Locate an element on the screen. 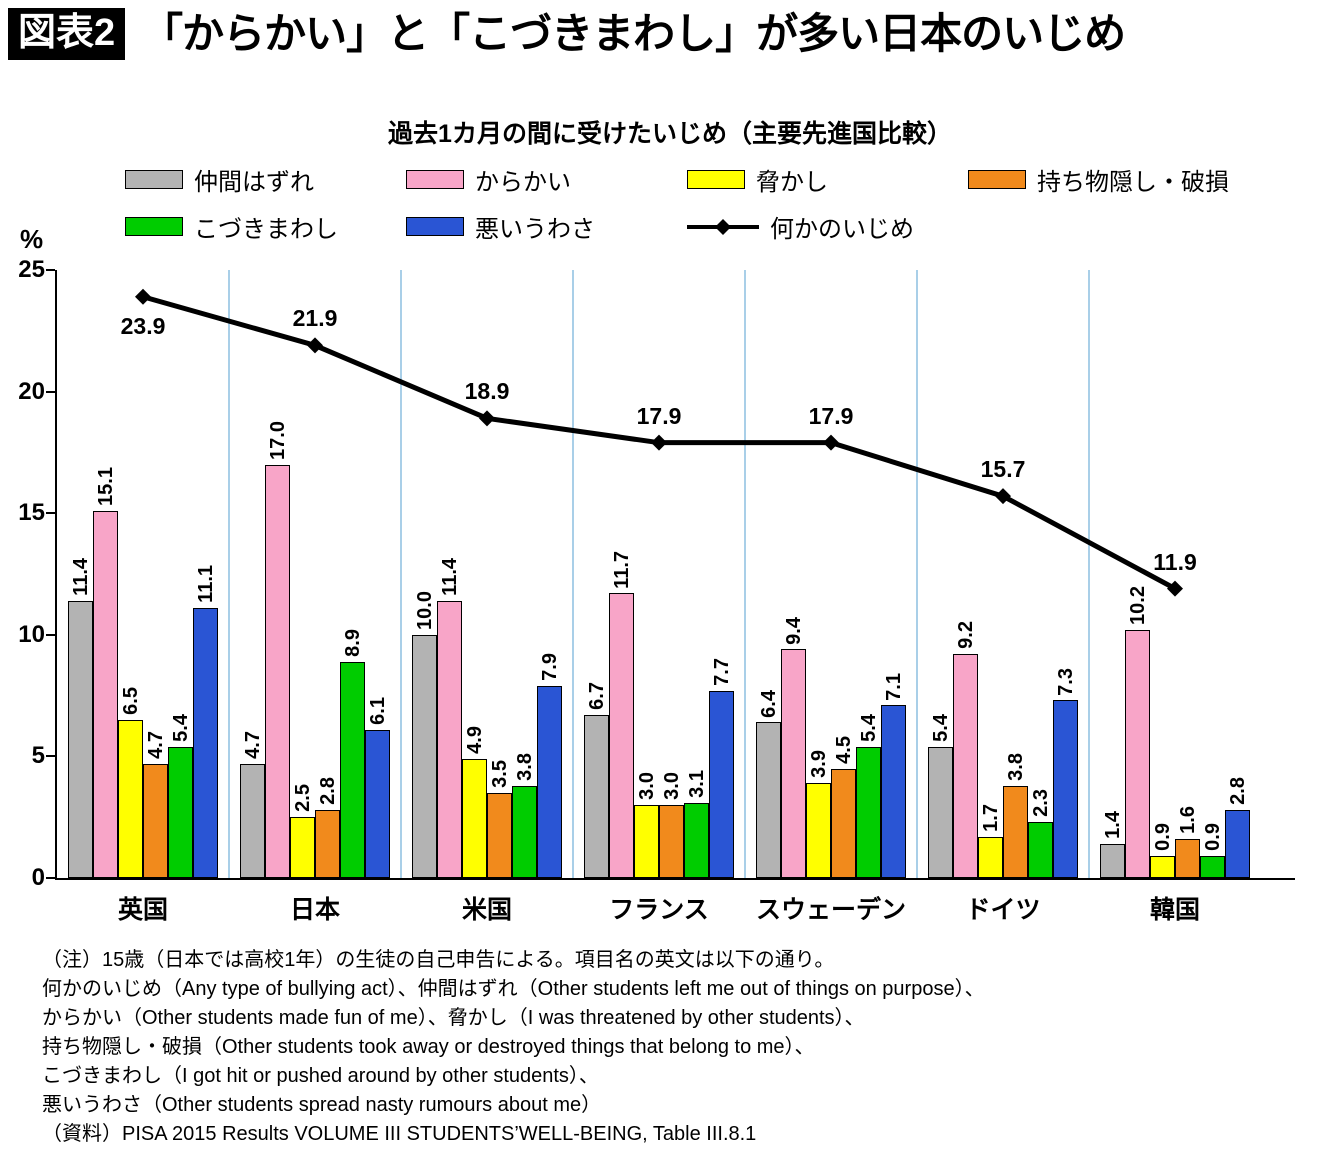 The height and width of the screenshot is (1162, 1340). line-value-label: 21.9 is located at coordinates (315, 318).